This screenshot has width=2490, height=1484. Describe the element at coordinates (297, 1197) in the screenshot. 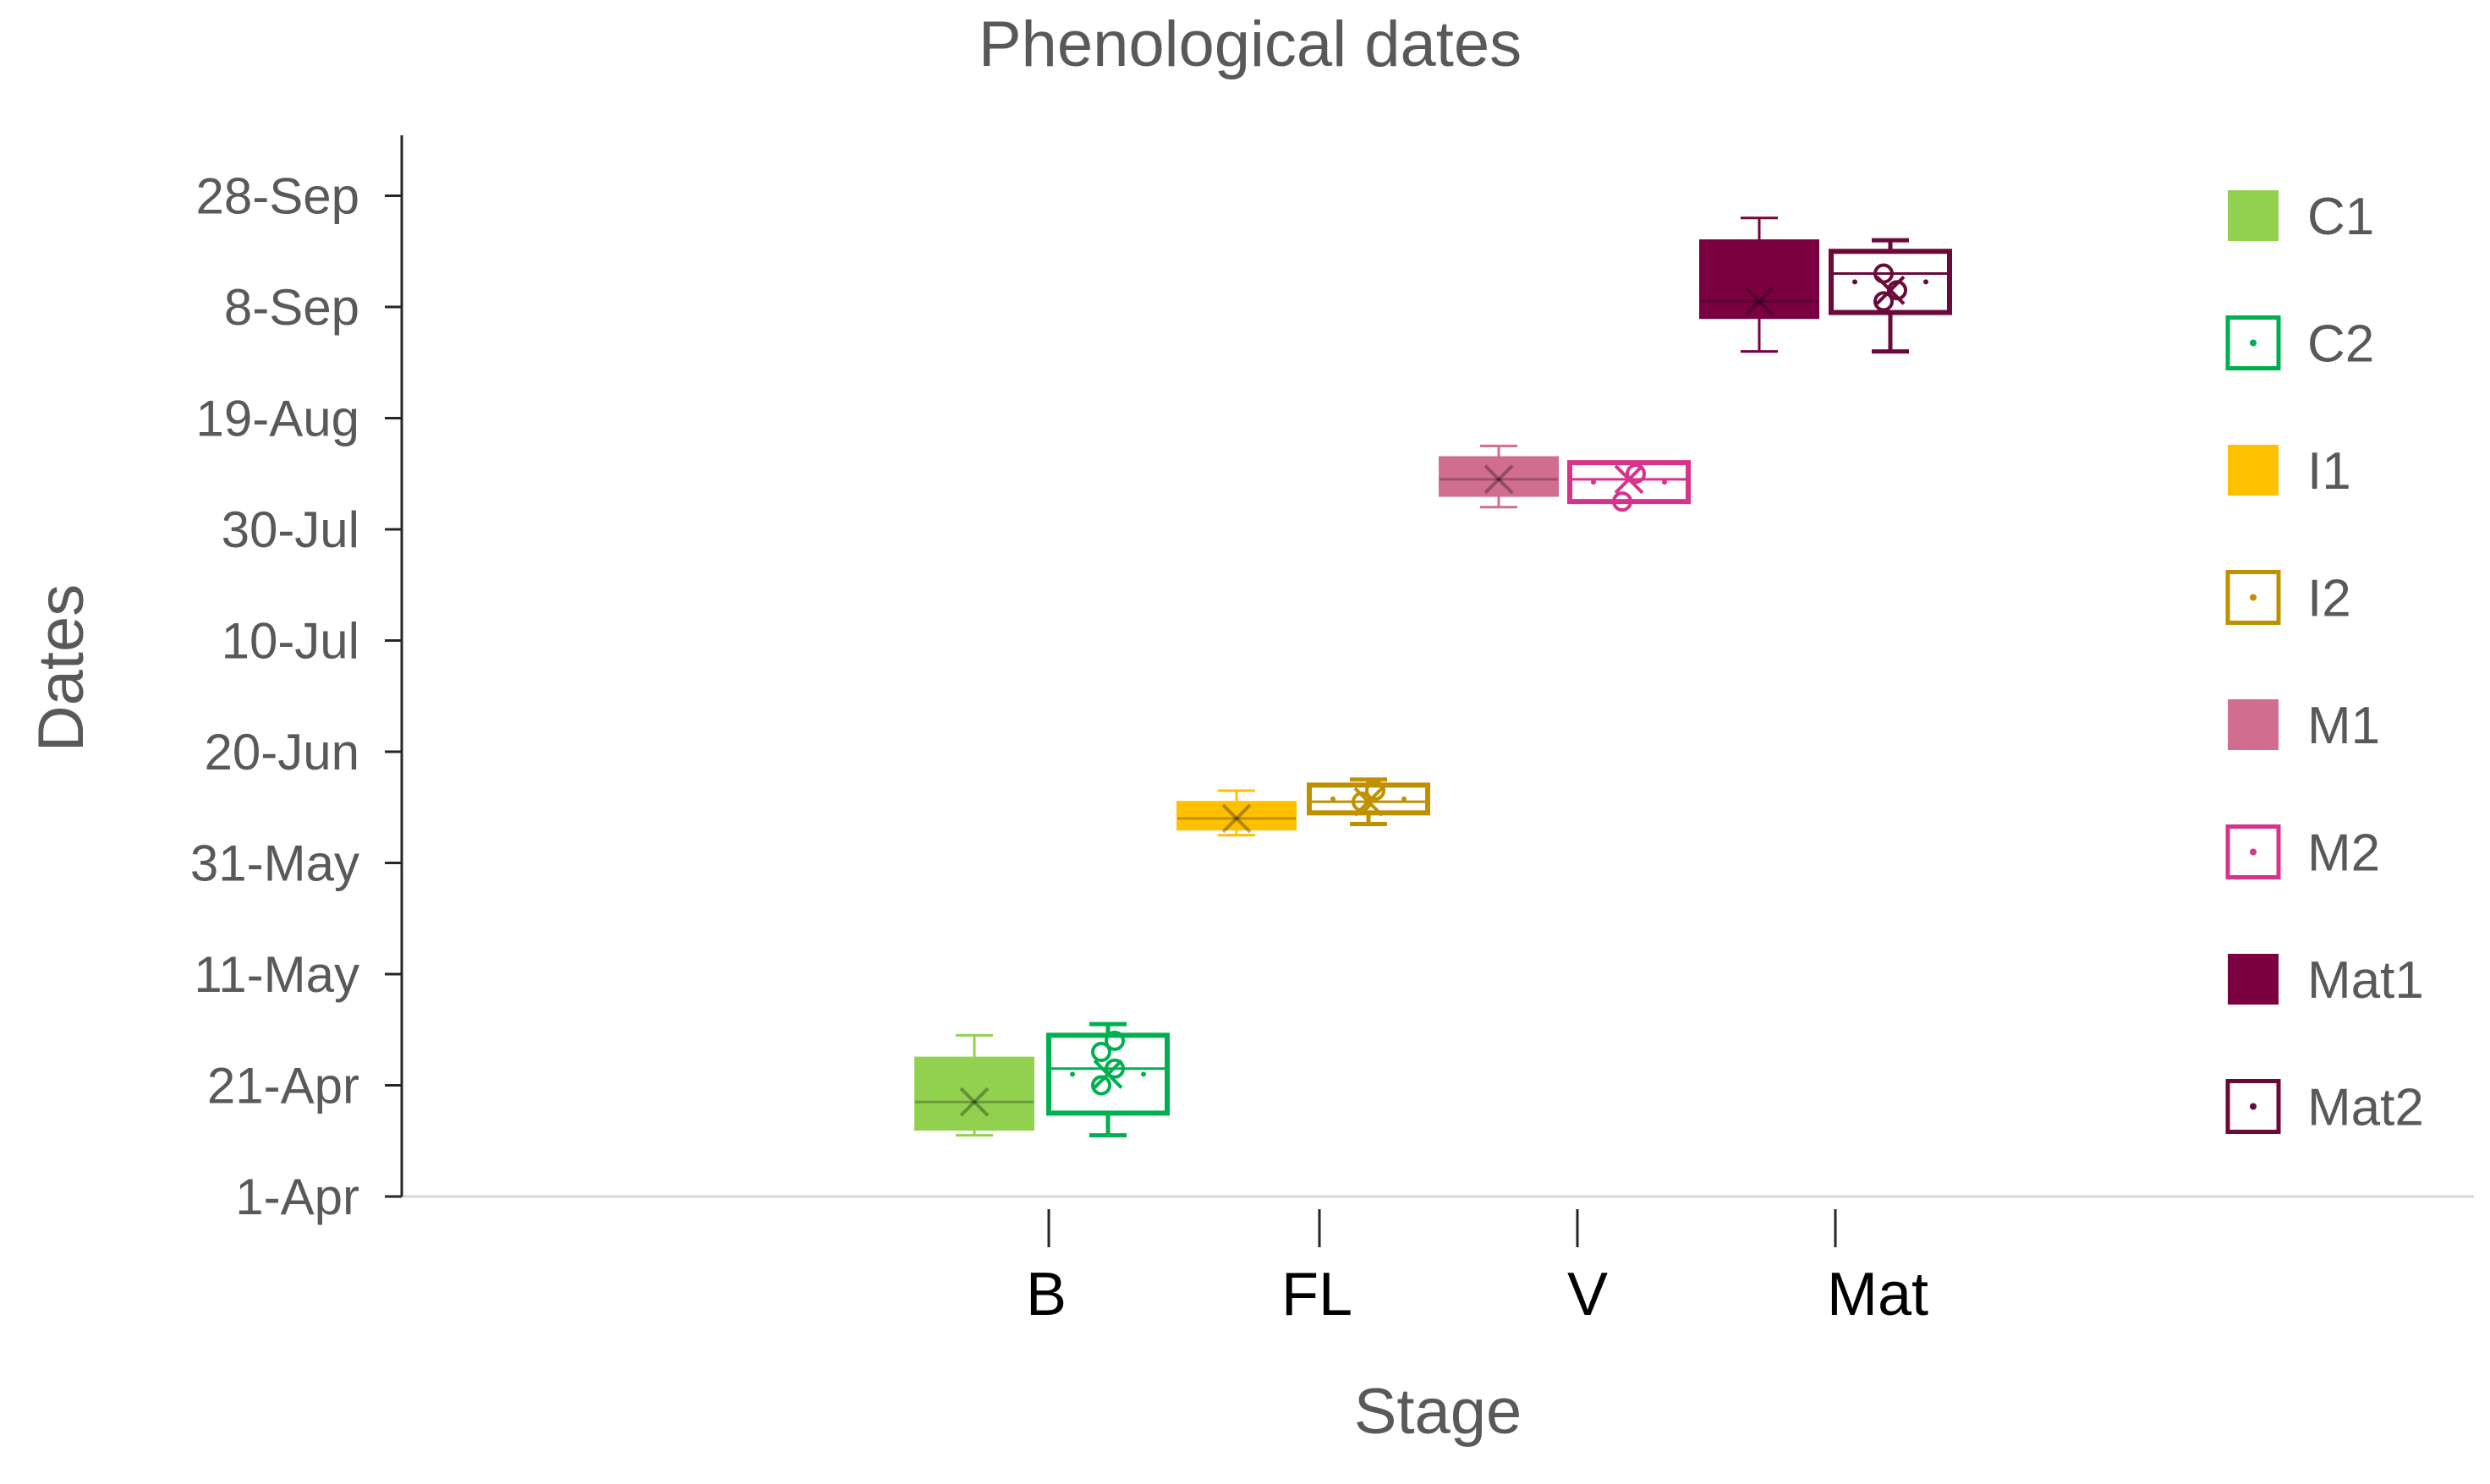

I see `y-tick-label: 1-Apr` at that location.